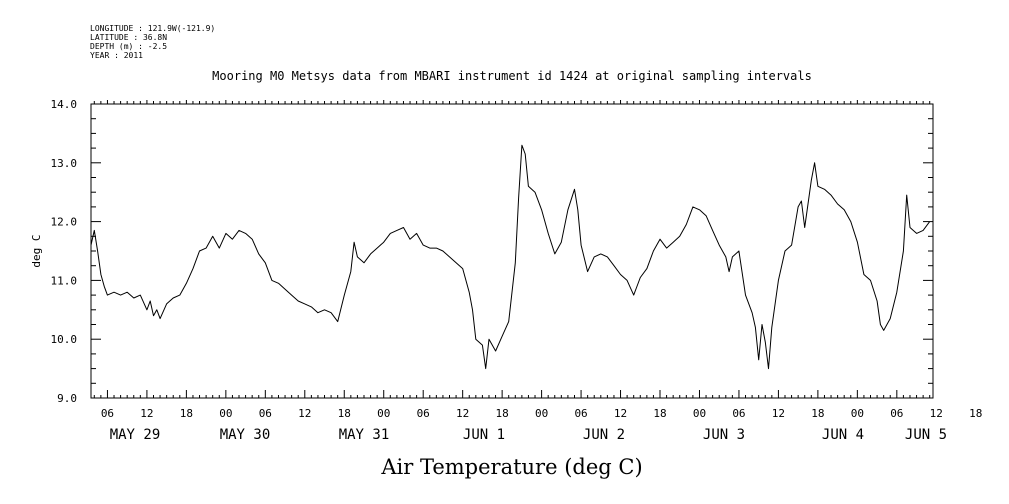 The image size is (1009, 504). Describe the element at coordinates (64, 163) in the screenshot. I see `y-tick-label: 13.0` at that location.